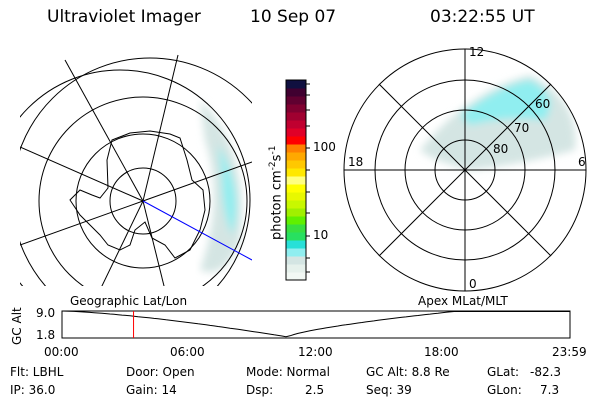 This screenshot has width=600, height=400. What do you see at coordinates (315, 352) in the screenshot?
I see `xtick: 12:00` at bounding box center [315, 352].